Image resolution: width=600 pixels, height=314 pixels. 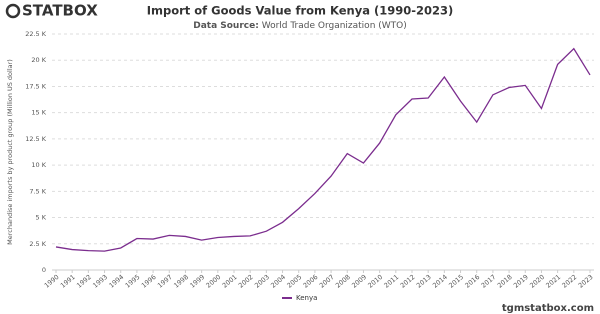 I want to click on x-tick-label: 1990, so click(x=52, y=281).